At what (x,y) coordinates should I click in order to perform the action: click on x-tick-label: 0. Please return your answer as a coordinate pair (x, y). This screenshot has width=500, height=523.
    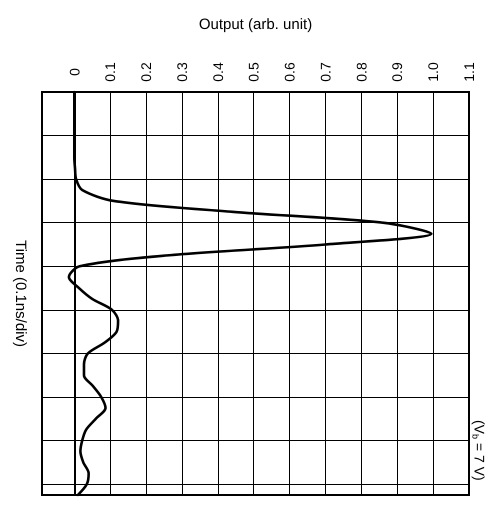
    Looking at the image, I should click on (74, 72).